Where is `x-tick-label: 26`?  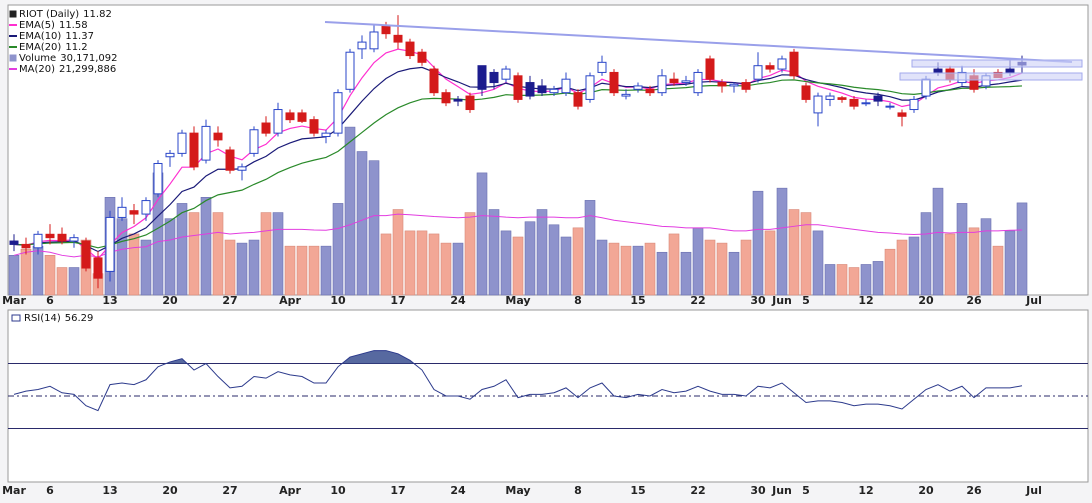
x-tick-label: 26 is located at coordinates (974, 490).